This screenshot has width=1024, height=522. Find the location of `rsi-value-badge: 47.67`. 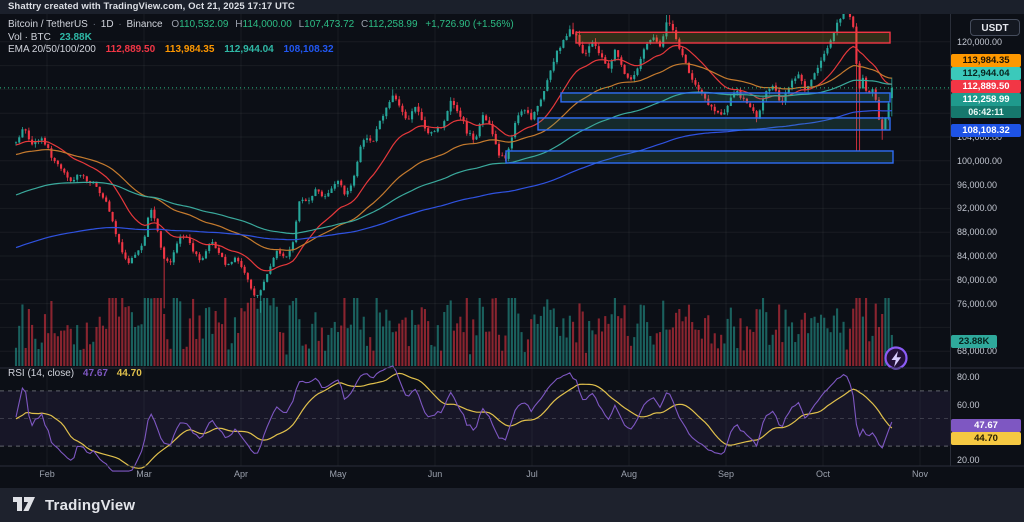

rsi-value-badge: 47.67 is located at coordinates (986, 425).